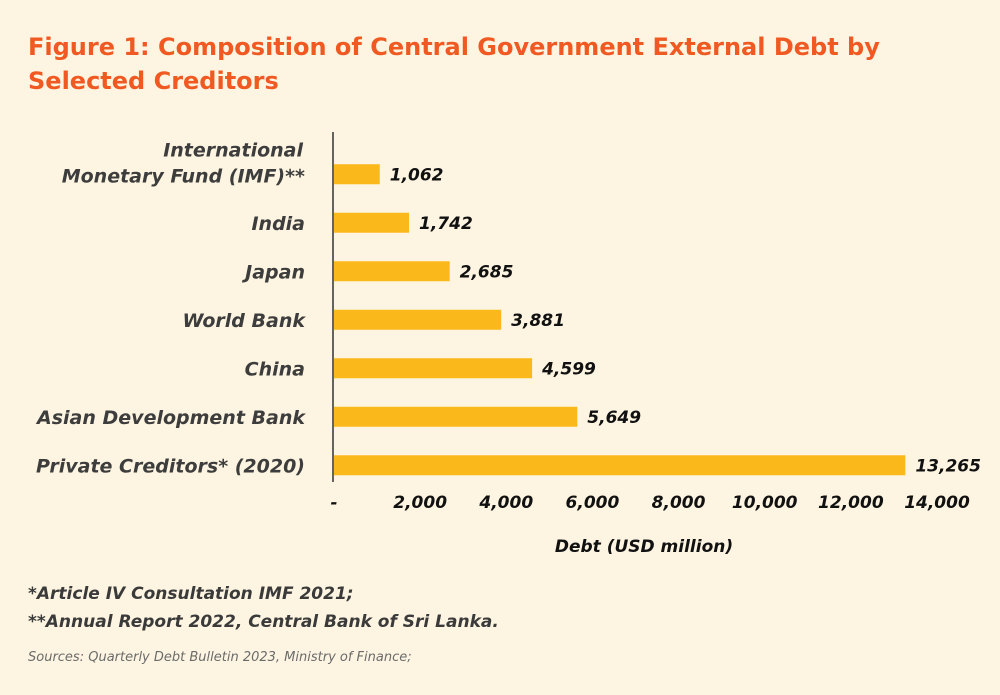  Describe the element at coordinates (417, 175) in the screenshot. I see `value-label-0: 1,062` at that location.